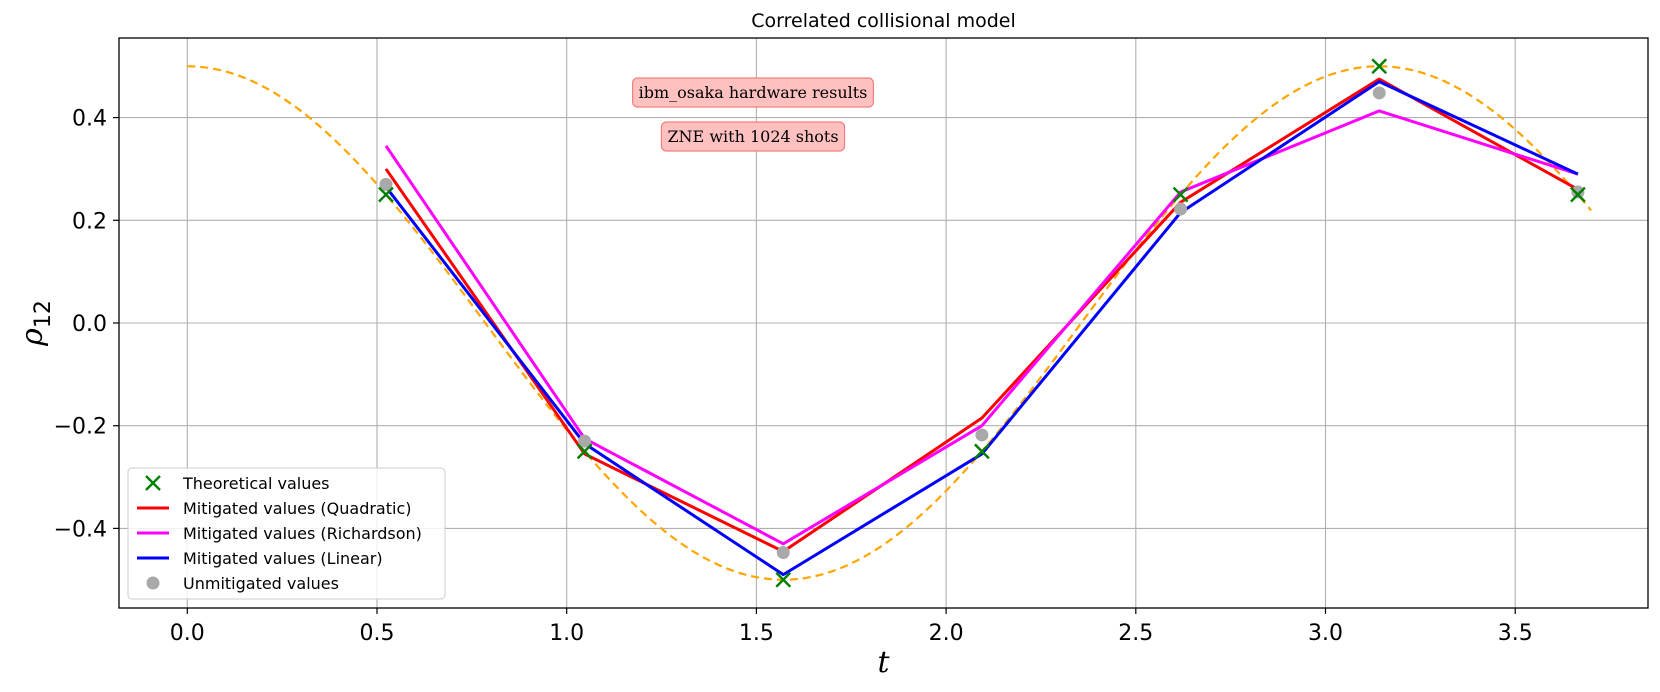  What do you see at coordinates (756, 633) in the screenshot?
I see `x-tick-label: 1.5` at bounding box center [756, 633].